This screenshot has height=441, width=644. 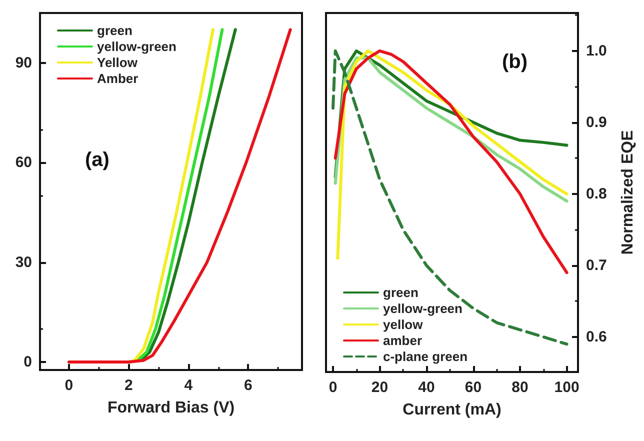 What do you see at coordinates (402, 340) in the screenshot?
I see `legend-label: amber` at bounding box center [402, 340].